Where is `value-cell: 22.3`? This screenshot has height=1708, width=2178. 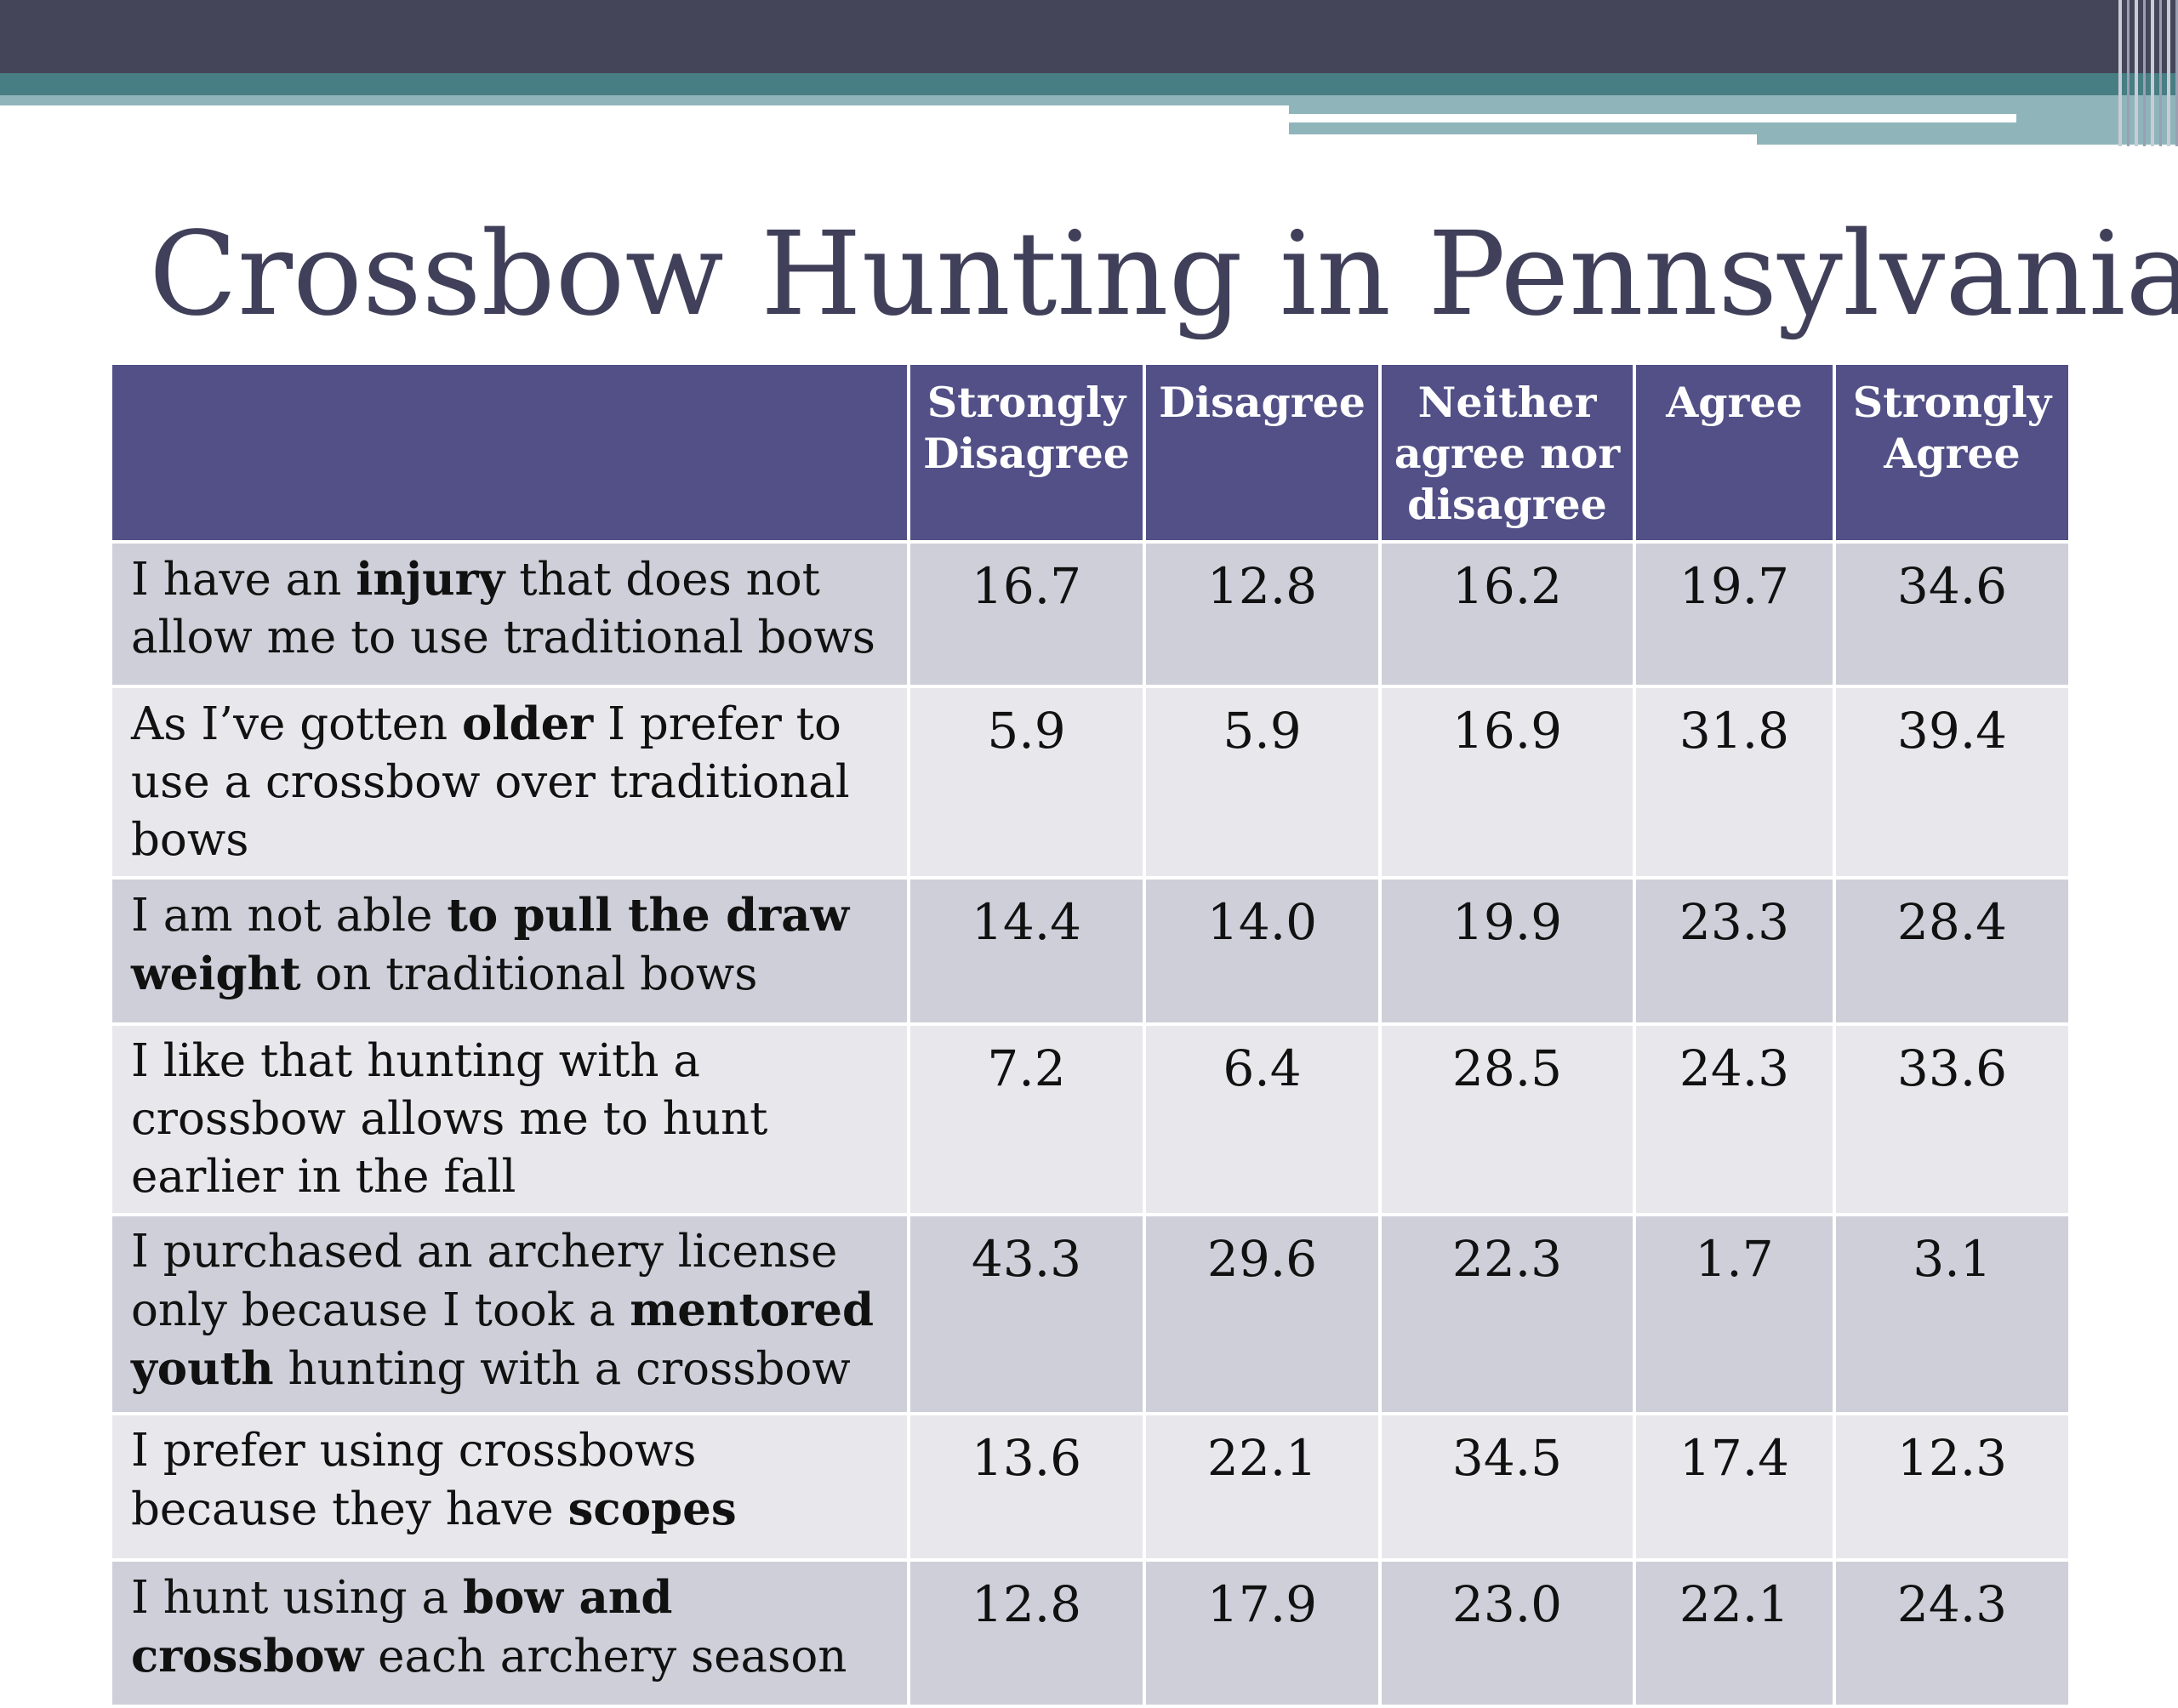 value-cell: 22.3 is located at coordinates (1507, 1314).